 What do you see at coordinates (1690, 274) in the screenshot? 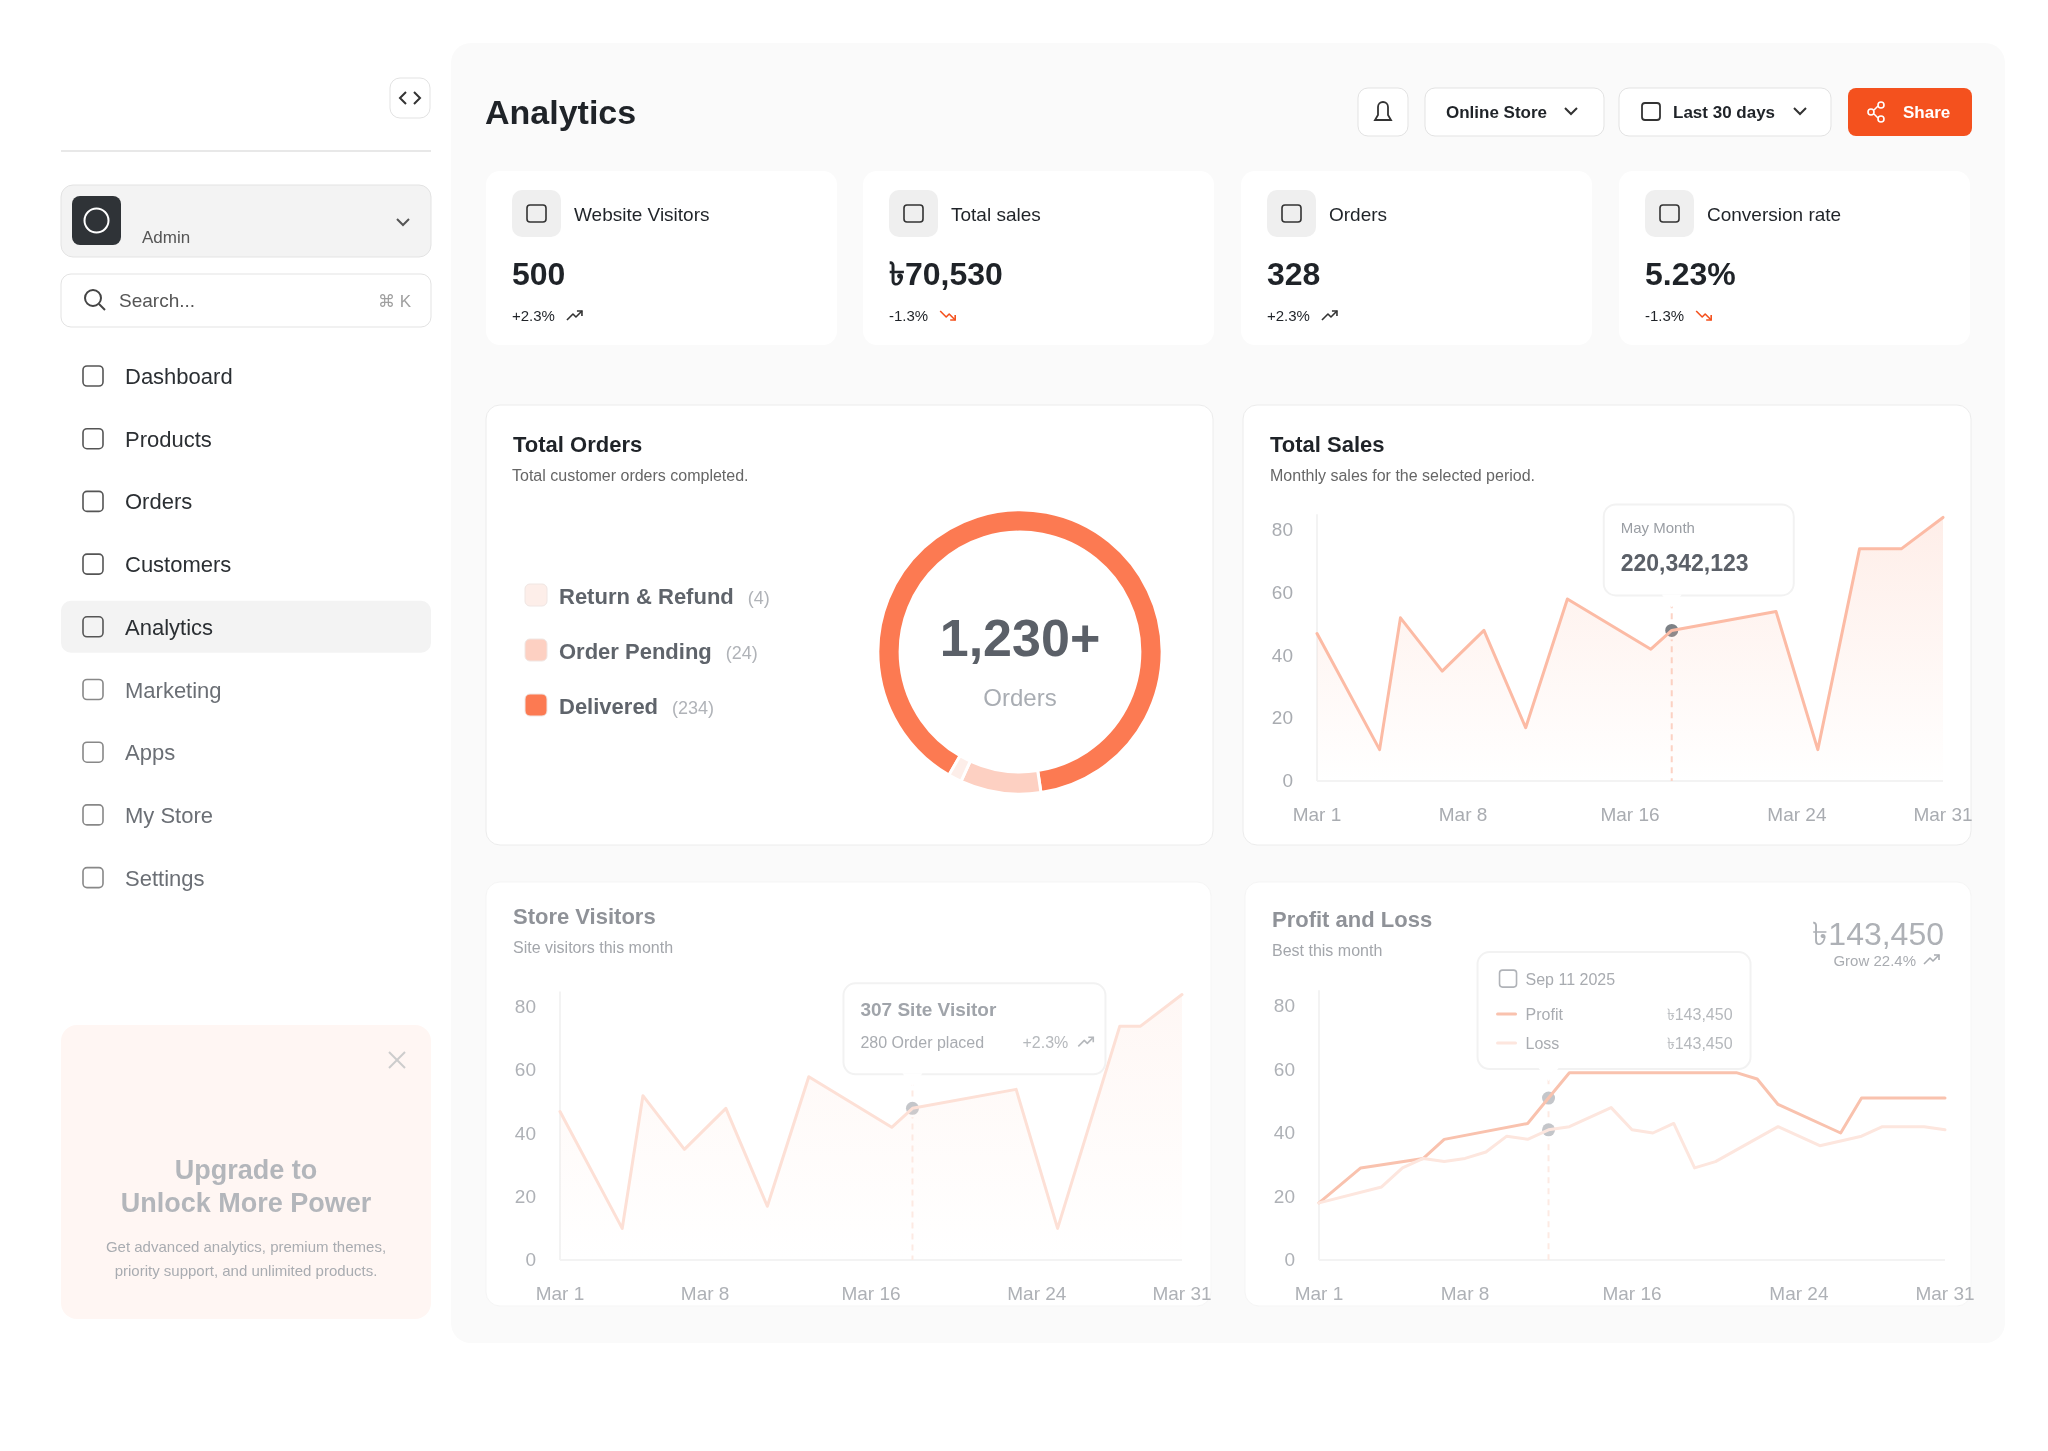
I see `text: 5.23%` at bounding box center [1690, 274].